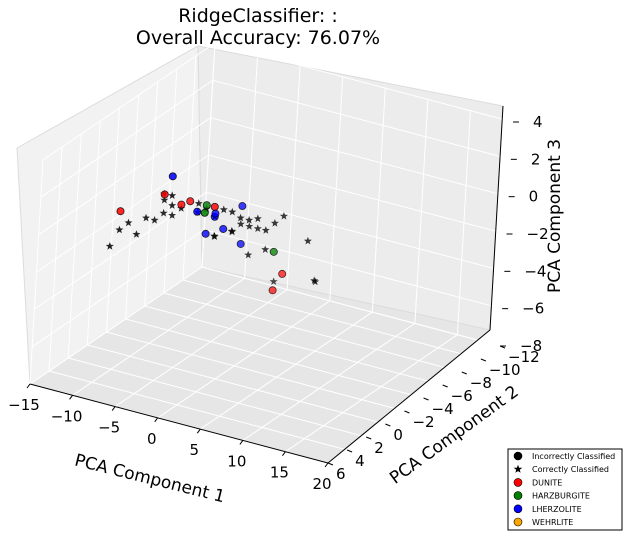 The width and height of the screenshot is (629, 536). Describe the element at coordinates (258, 38) in the screenshot. I see `chart-subtitle: Overall Accuracy: 76.07%` at that location.